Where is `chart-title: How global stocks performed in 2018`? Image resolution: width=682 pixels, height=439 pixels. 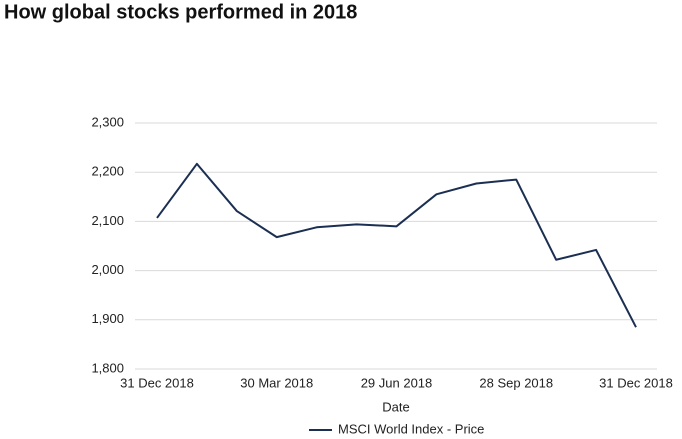 chart-title: How global stocks performed in 2018 is located at coordinates (180, 12).